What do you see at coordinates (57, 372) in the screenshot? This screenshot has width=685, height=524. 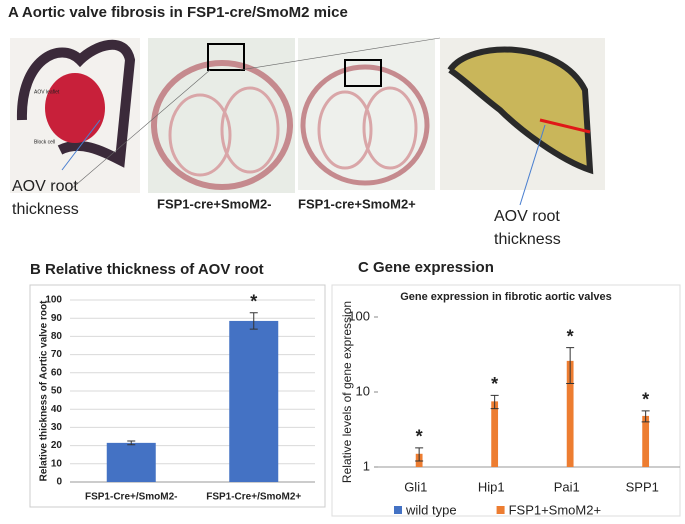 I see `y-tick-label: 60` at bounding box center [57, 372].